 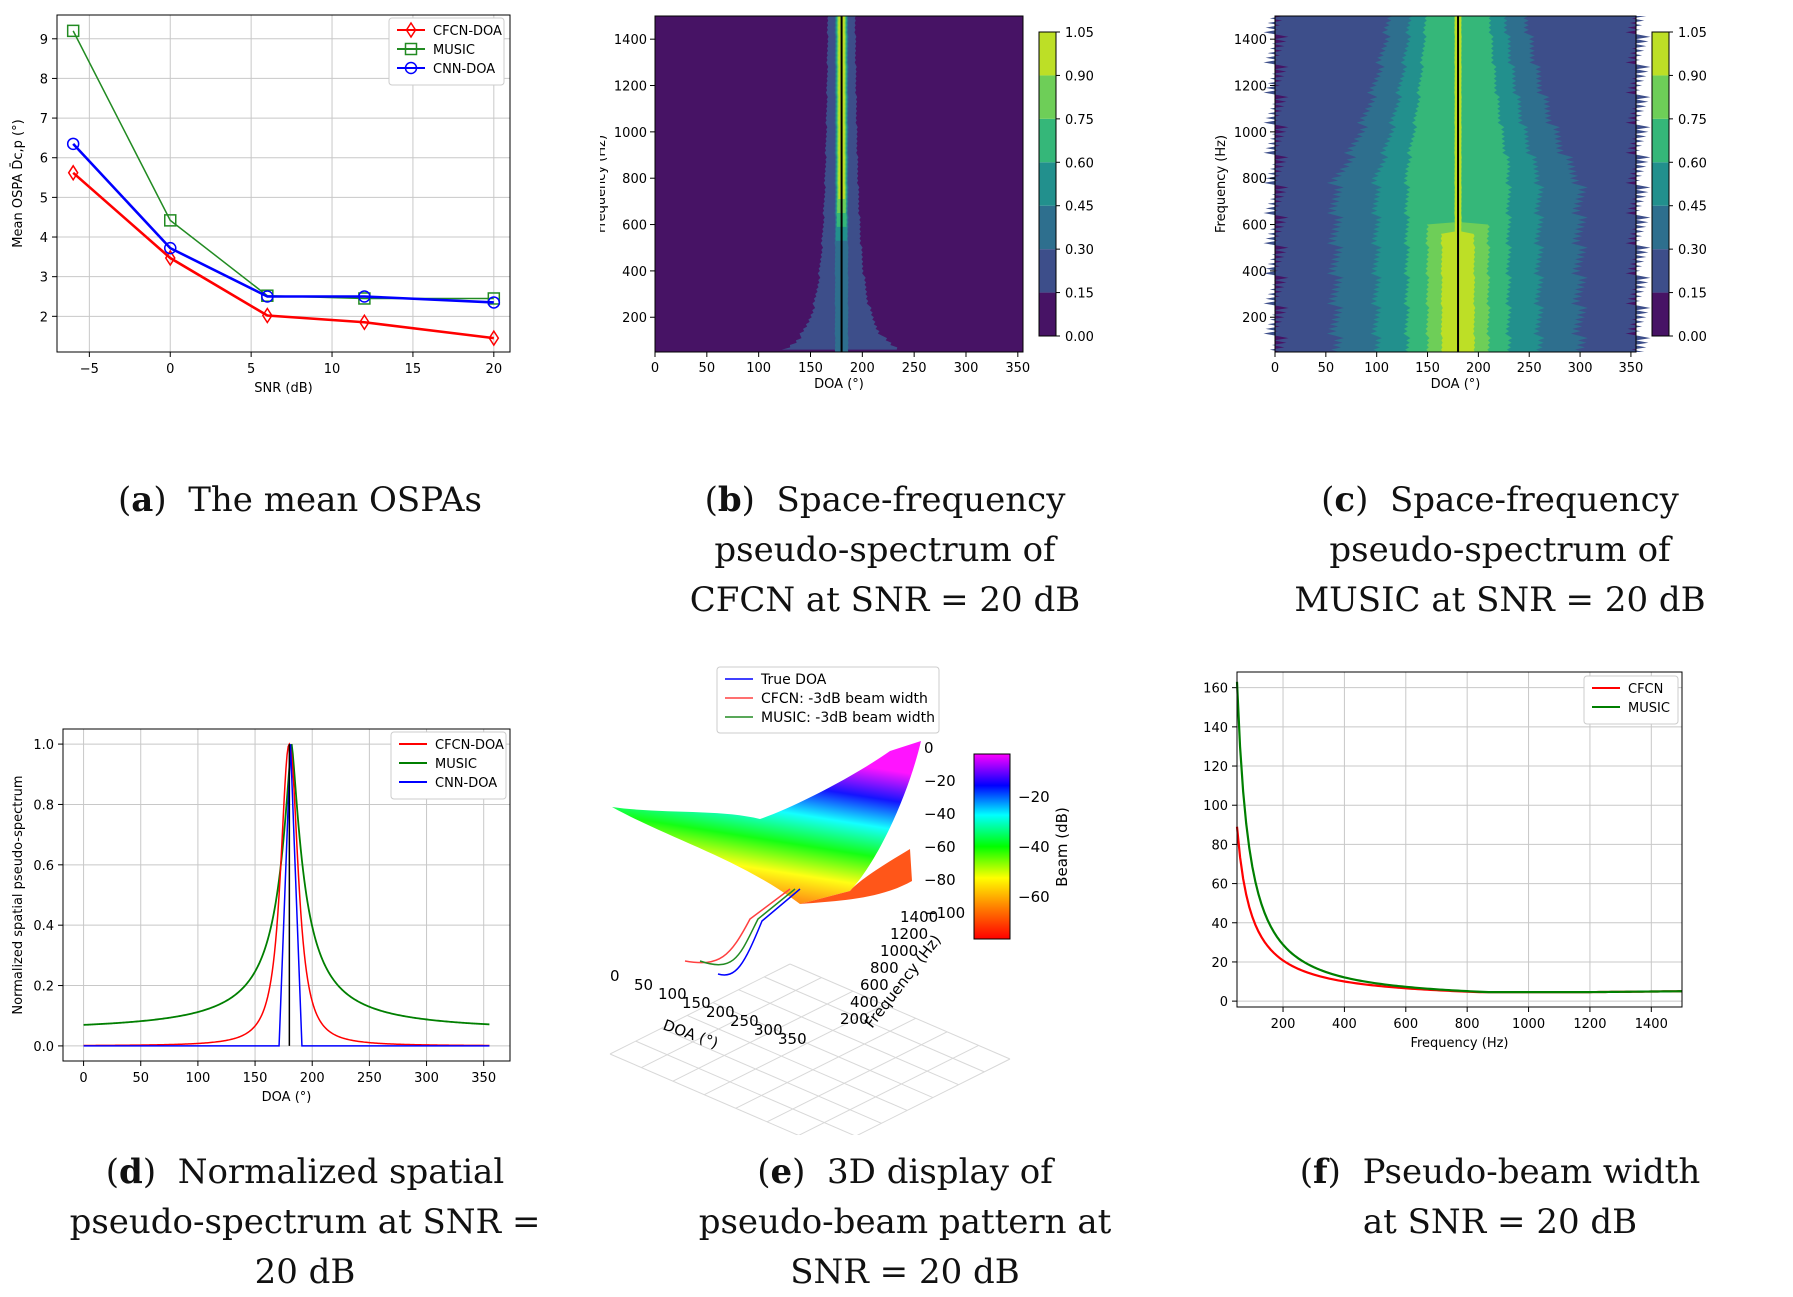 I want to click on legend-label: CFCN, so click(x=1645, y=689).